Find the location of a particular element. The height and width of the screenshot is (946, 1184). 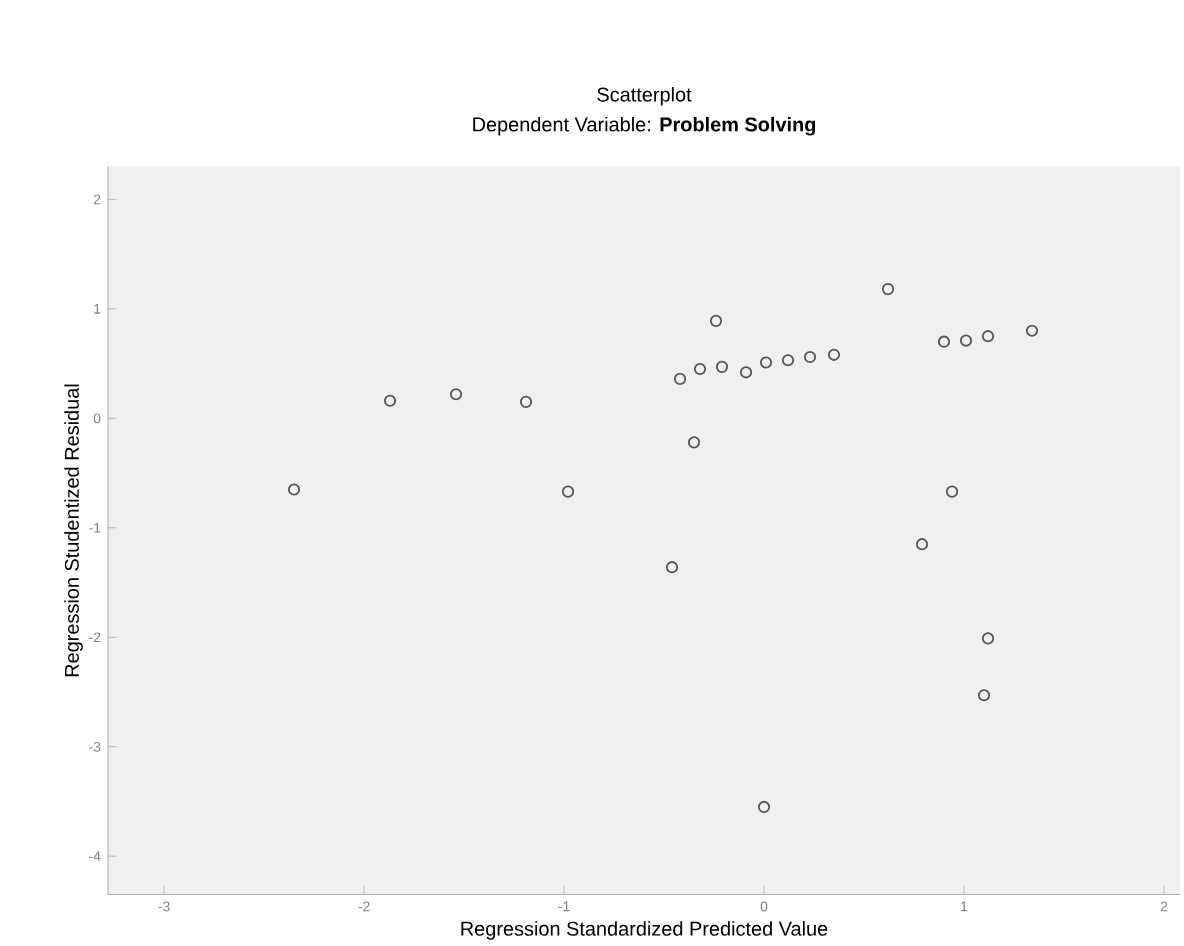

chart-subtitle: Dependent Variable: Problem Solving is located at coordinates (644, 126).